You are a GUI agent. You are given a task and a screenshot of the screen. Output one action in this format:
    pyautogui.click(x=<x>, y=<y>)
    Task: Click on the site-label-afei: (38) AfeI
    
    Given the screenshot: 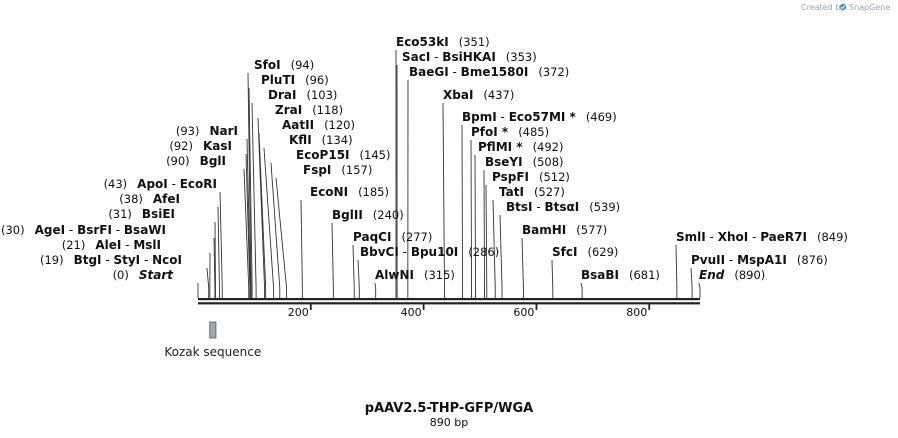 What is the action you would take?
    pyautogui.click(x=149, y=199)
    